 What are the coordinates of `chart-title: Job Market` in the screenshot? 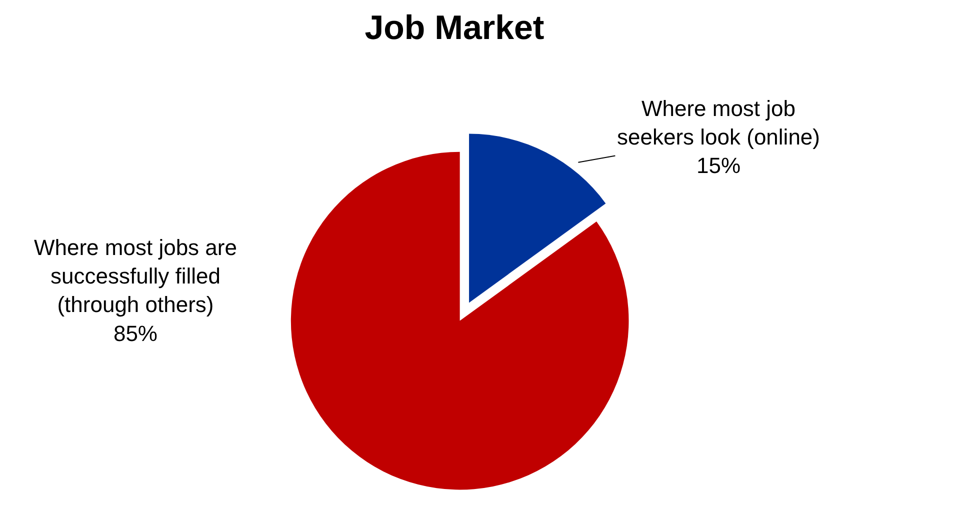 It's located at (454, 28).